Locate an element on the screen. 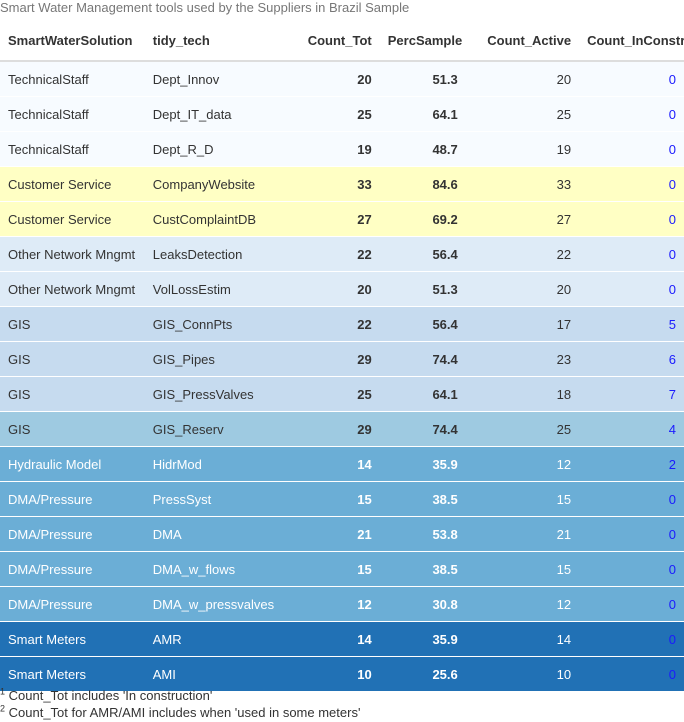 This screenshot has width=684, height=722. table-row: TechnicalStaff Dept_IT_data 25 64.1 25 0 is located at coordinates (342, 114).